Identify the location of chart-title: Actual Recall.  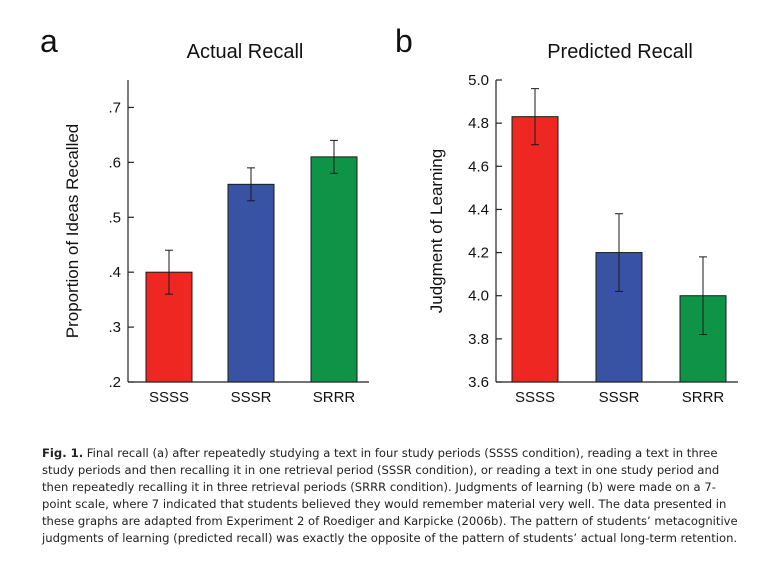
(245, 52).